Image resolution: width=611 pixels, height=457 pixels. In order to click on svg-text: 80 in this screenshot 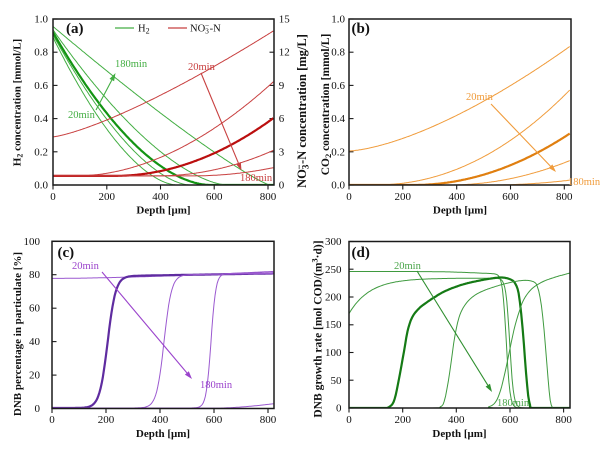, I will do `click(35, 275)`.